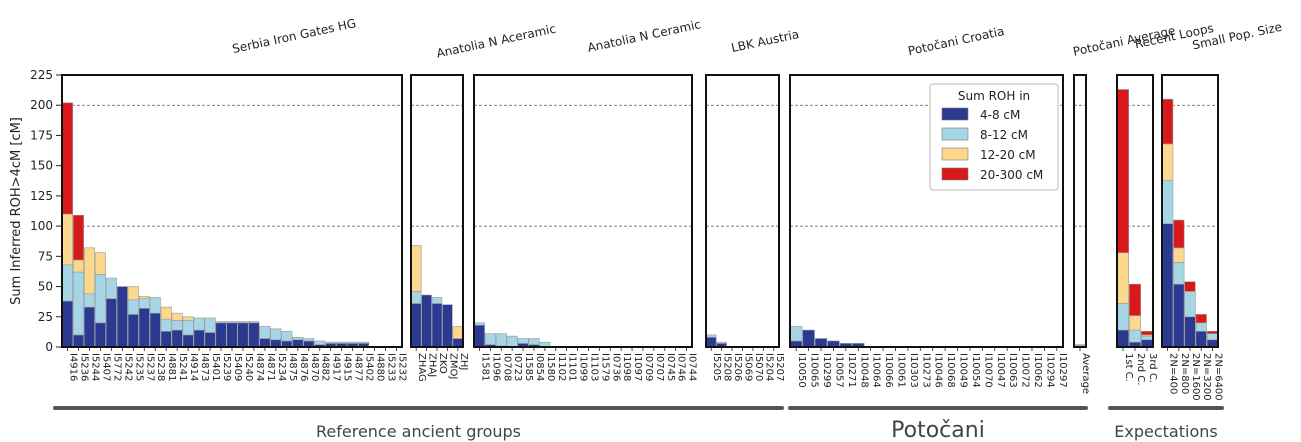  What do you see at coordinates (779, 367) in the screenshot?
I see `x-tick-label: I5207` at bounding box center [779, 367].